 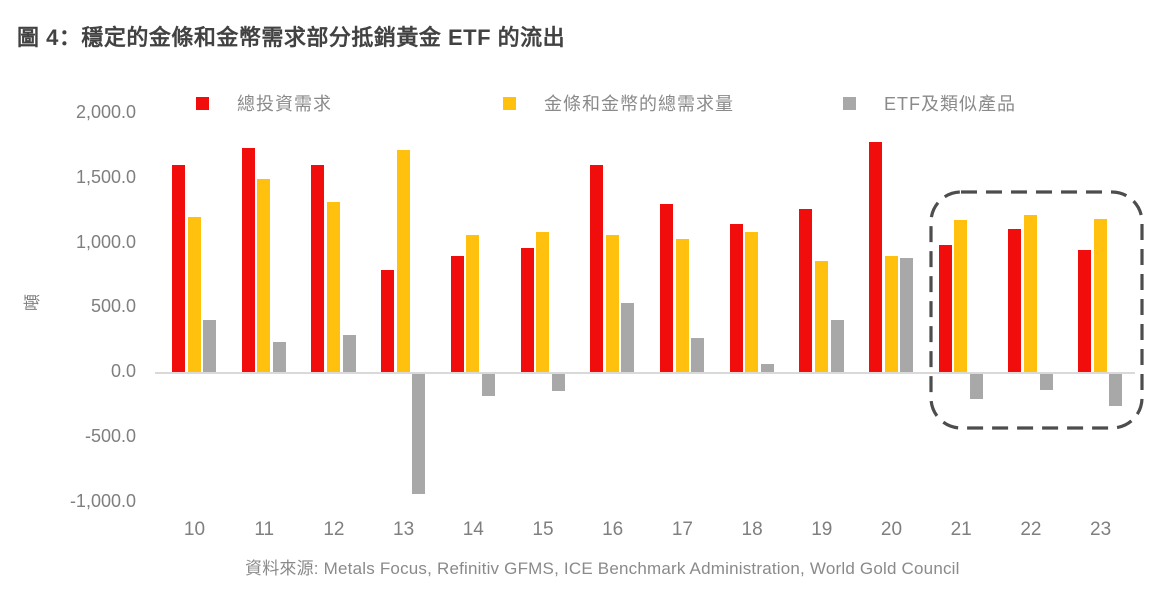 I want to click on y-tick-label: 0.0, so click(x=123, y=371).